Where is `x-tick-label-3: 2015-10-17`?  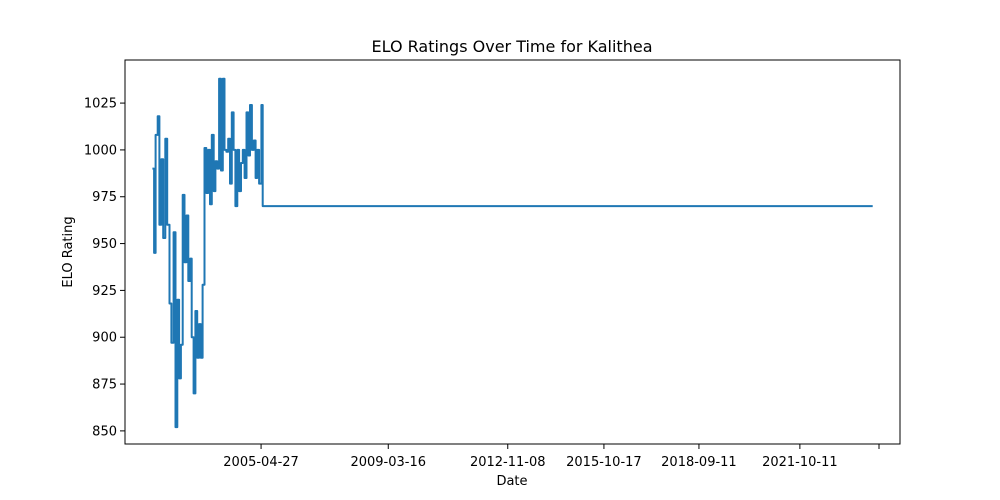
x-tick-label-3: 2015-10-17 is located at coordinates (604, 462).